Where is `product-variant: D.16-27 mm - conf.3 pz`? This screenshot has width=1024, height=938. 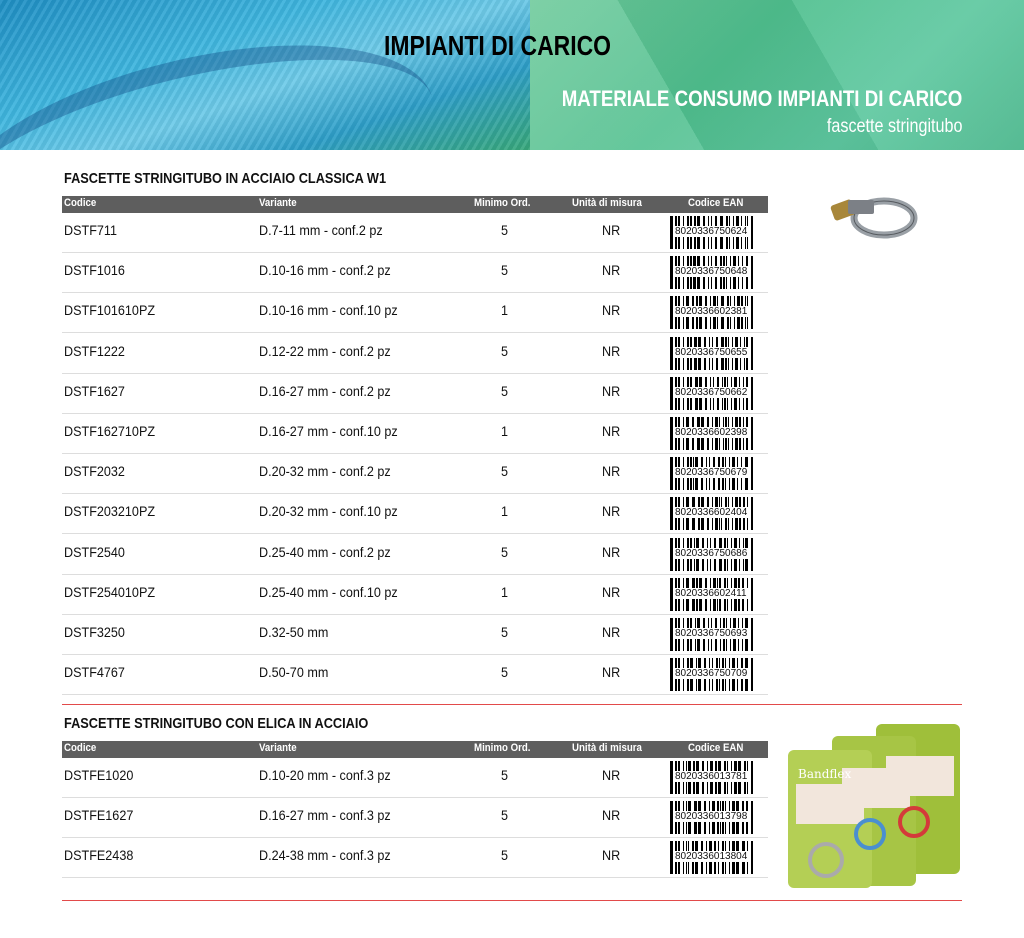
product-variant: D.16-27 mm - conf.3 pz is located at coordinates (325, 815).